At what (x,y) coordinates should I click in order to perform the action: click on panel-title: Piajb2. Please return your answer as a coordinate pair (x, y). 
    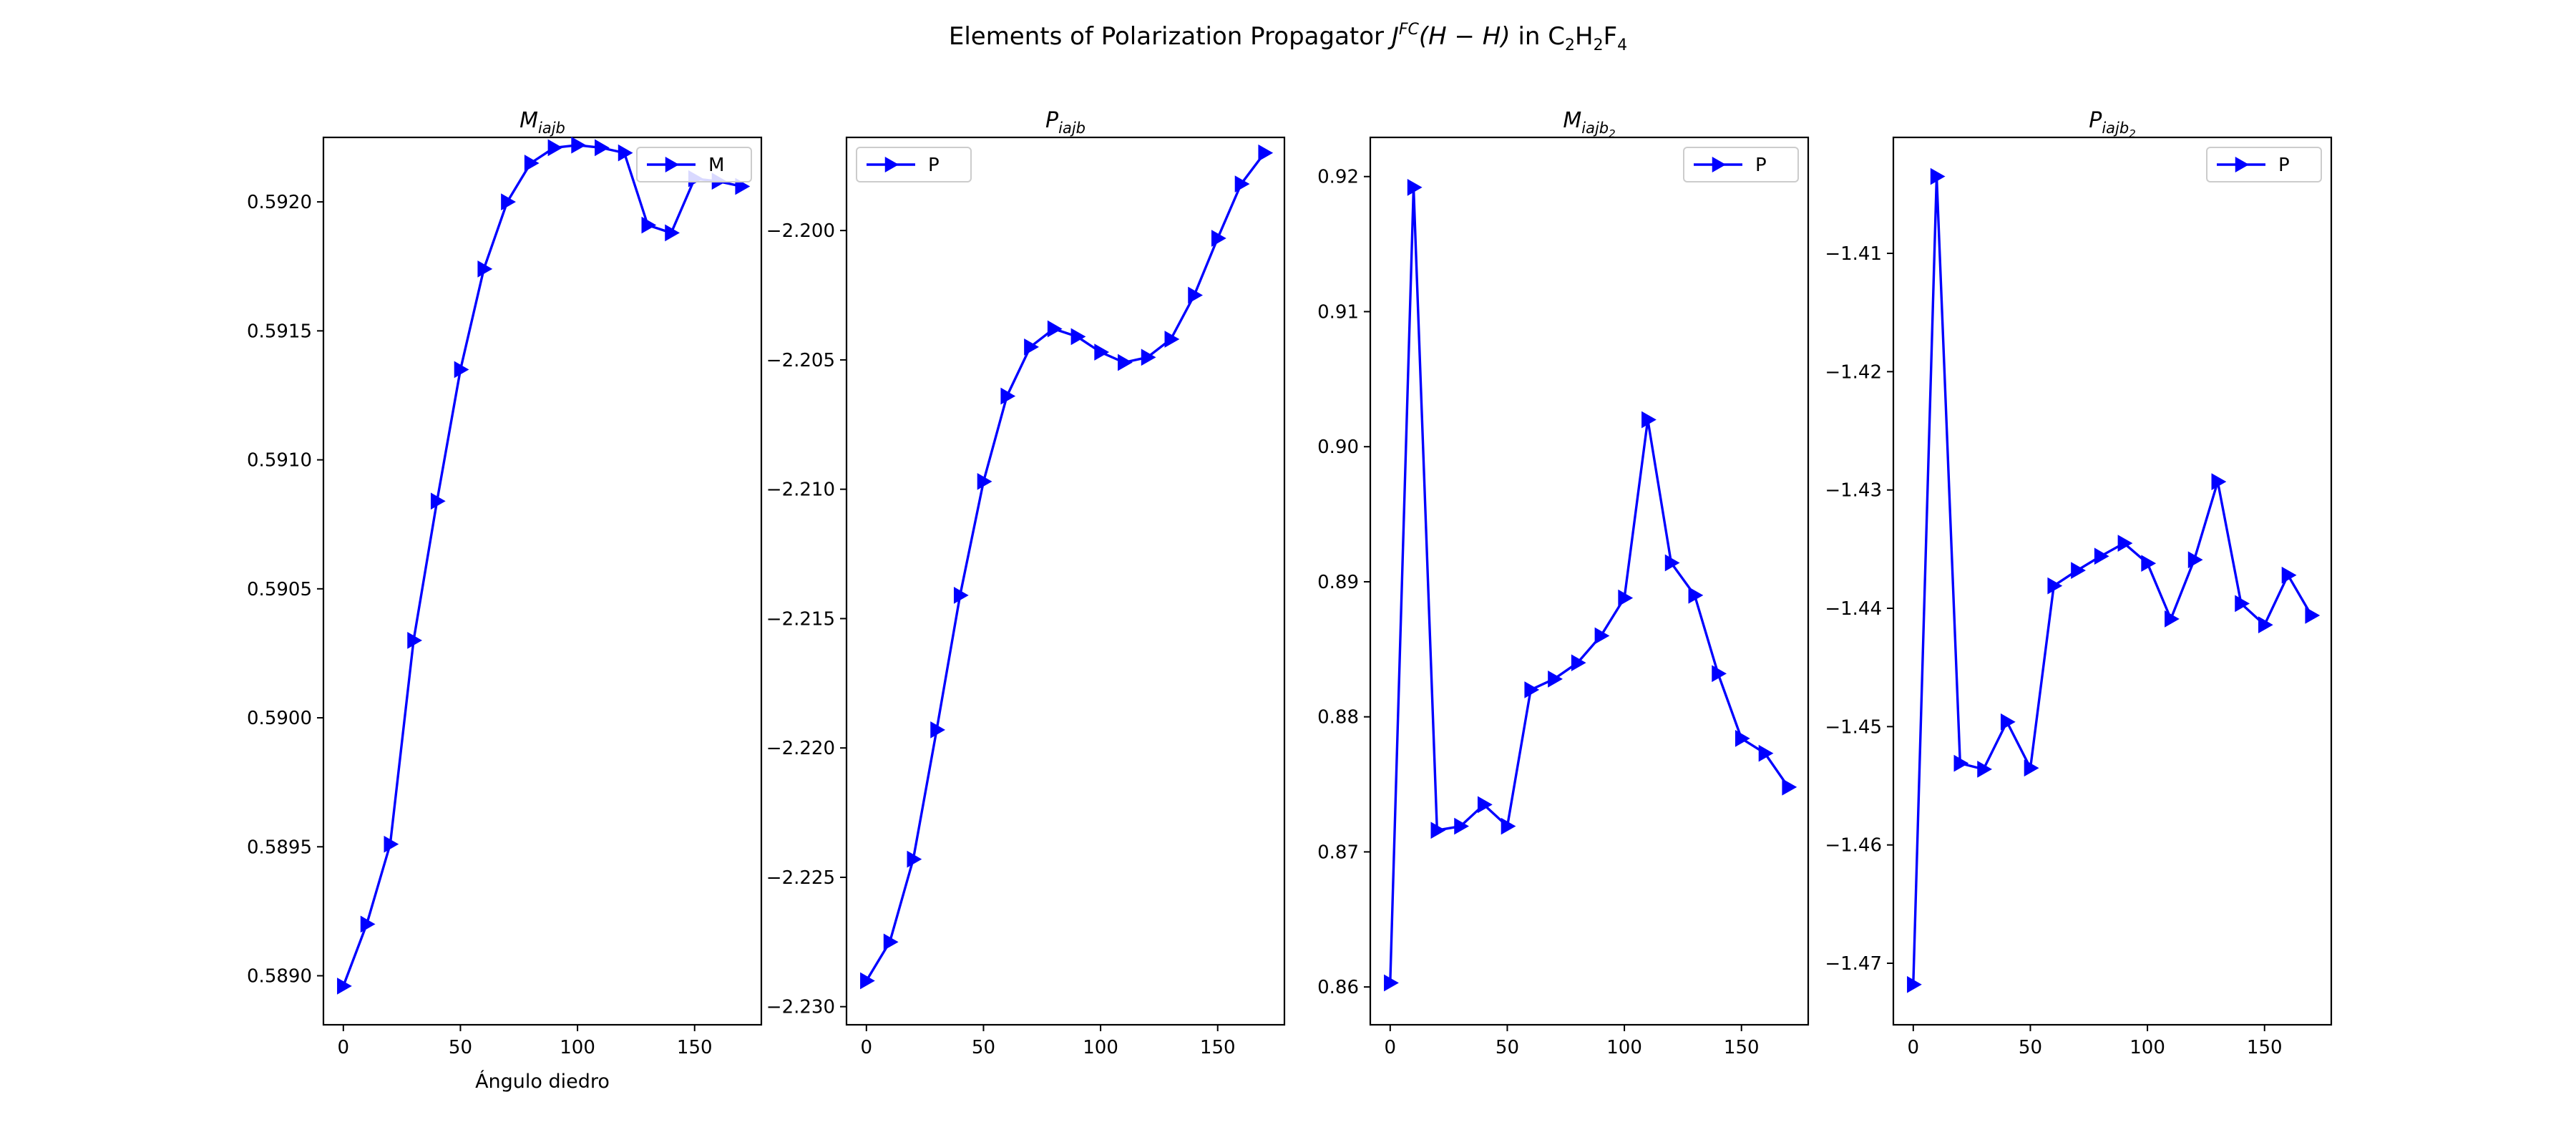
    Looking at the image, I should click on (2112, 124).